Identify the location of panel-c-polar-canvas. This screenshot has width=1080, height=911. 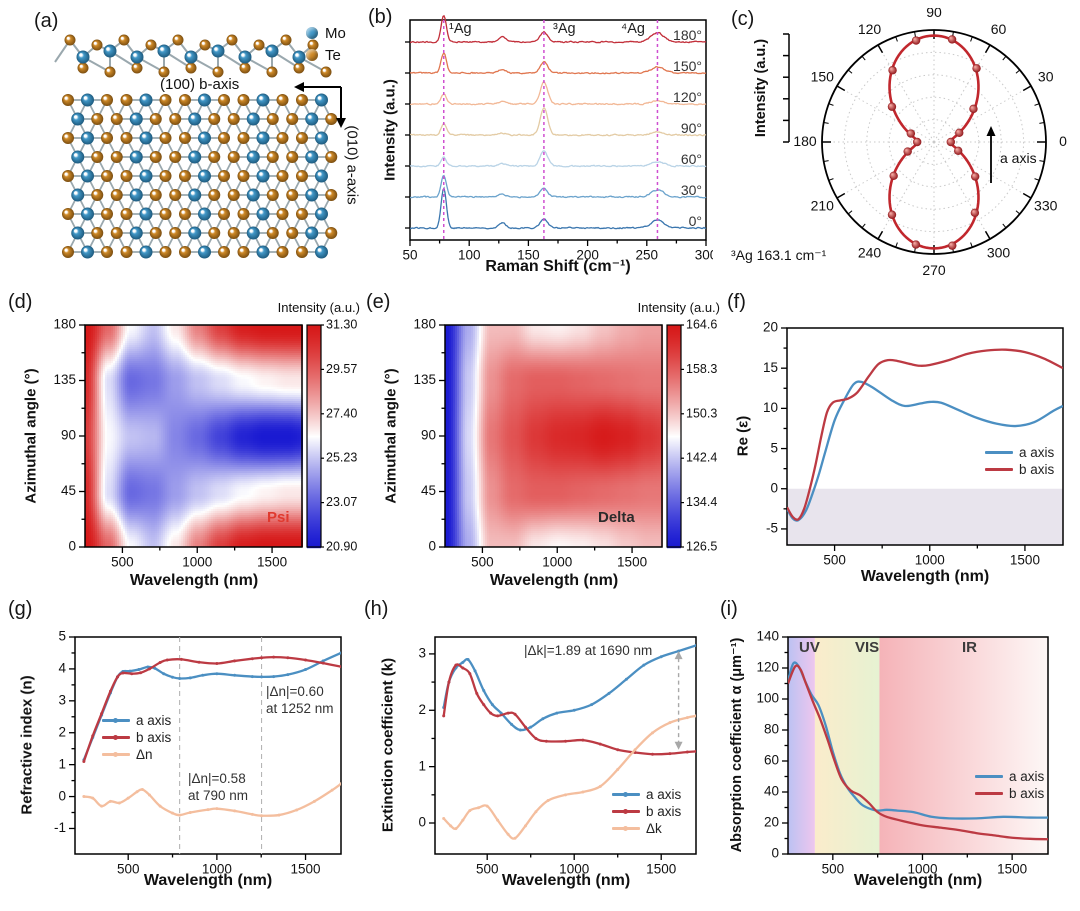
(897, 142).